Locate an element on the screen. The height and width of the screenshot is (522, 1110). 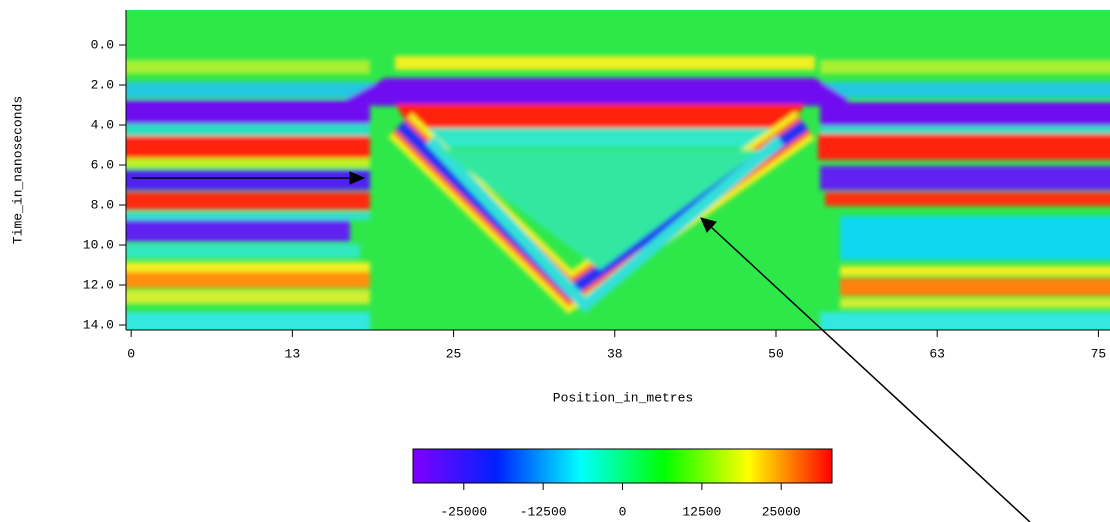
y-axis-label: Time_in_nanoseconds is located at coordinates (17, 170).